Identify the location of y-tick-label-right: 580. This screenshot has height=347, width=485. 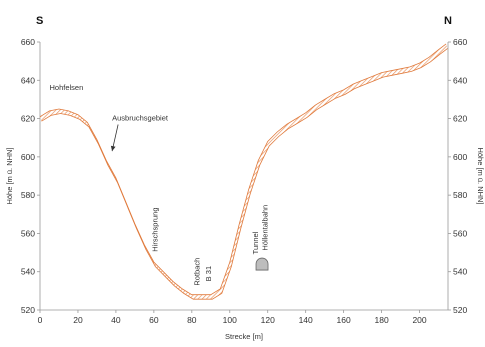
(460, 195).